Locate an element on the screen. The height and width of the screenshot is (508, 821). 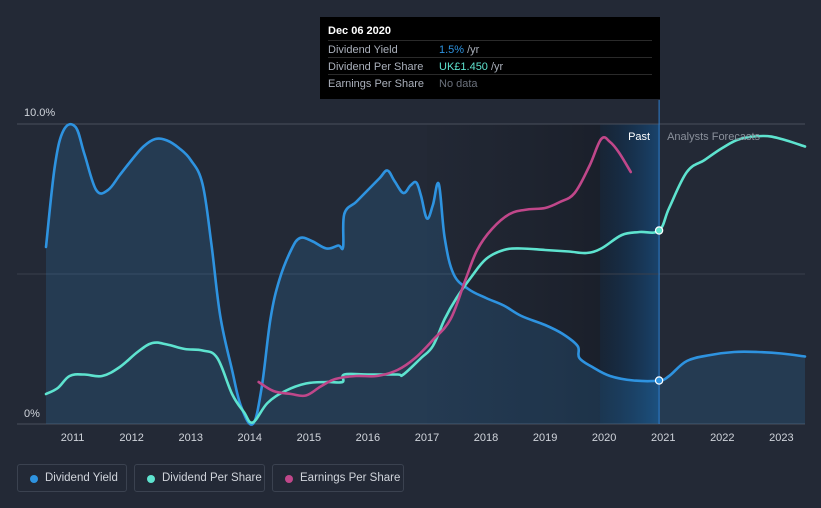
x-tick-label: 2016 is located at coordinates (368, 438).